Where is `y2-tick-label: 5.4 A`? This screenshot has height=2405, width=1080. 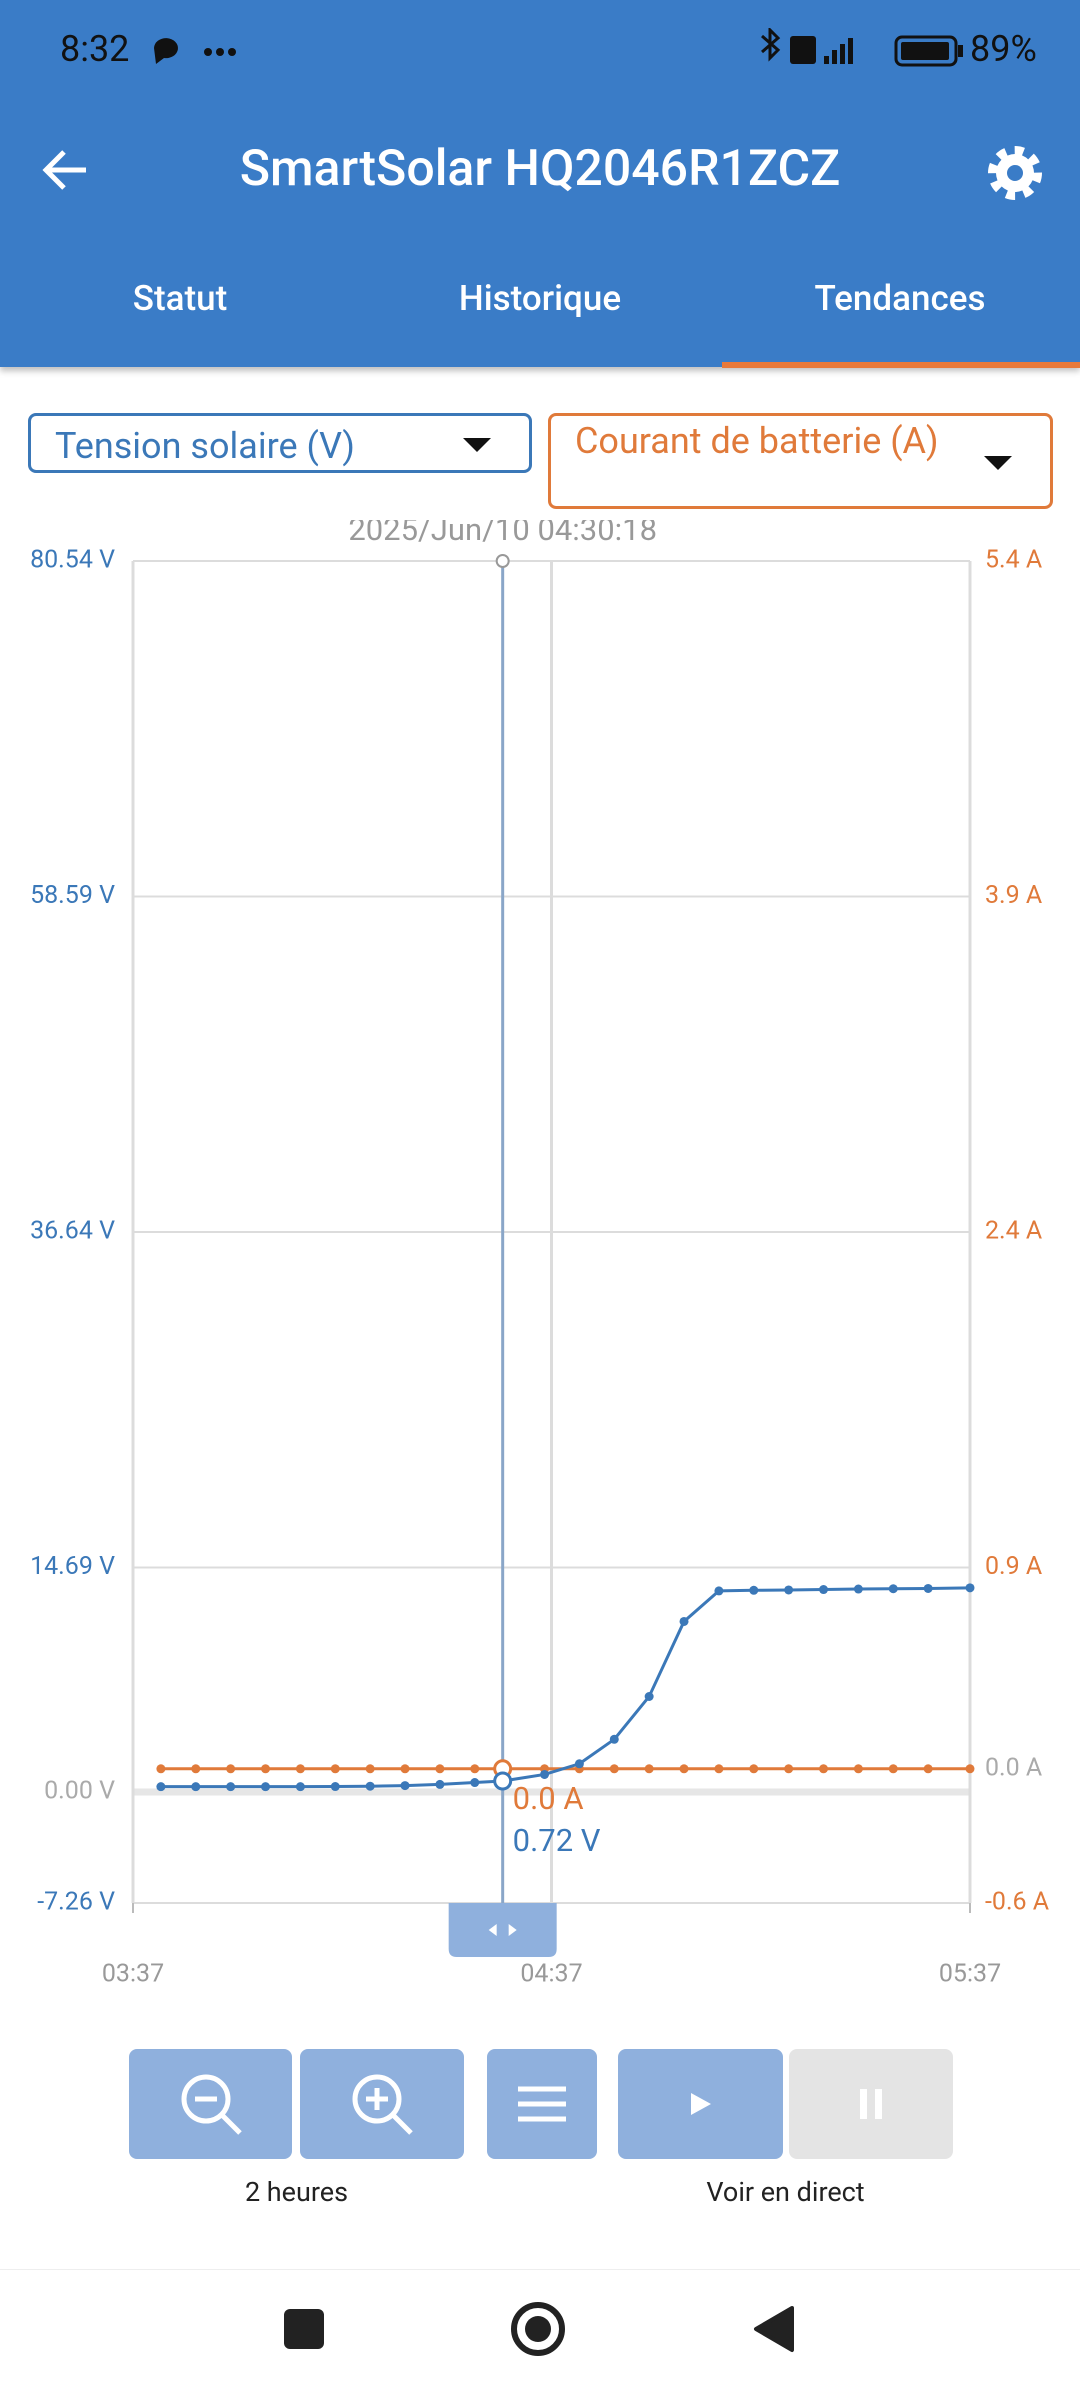
y2-tick-label: 5.4 A is located at coordinates (1013, 560).